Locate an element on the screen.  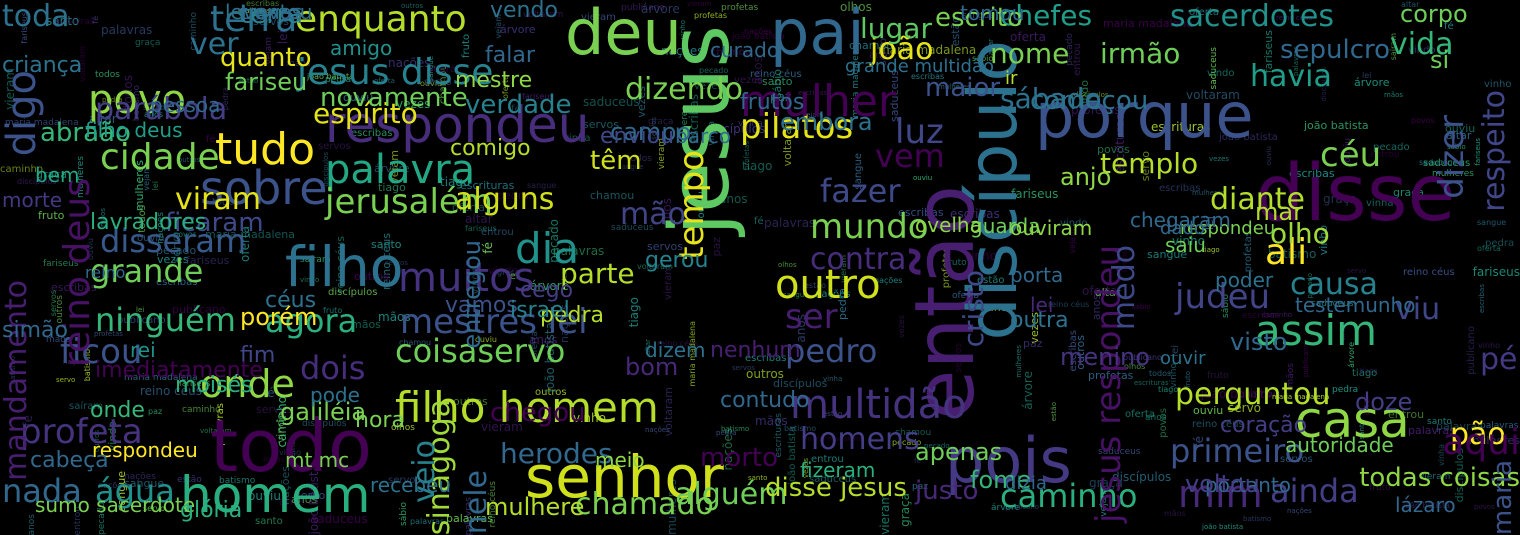
word: chamado is located at coordinates (644, 504).